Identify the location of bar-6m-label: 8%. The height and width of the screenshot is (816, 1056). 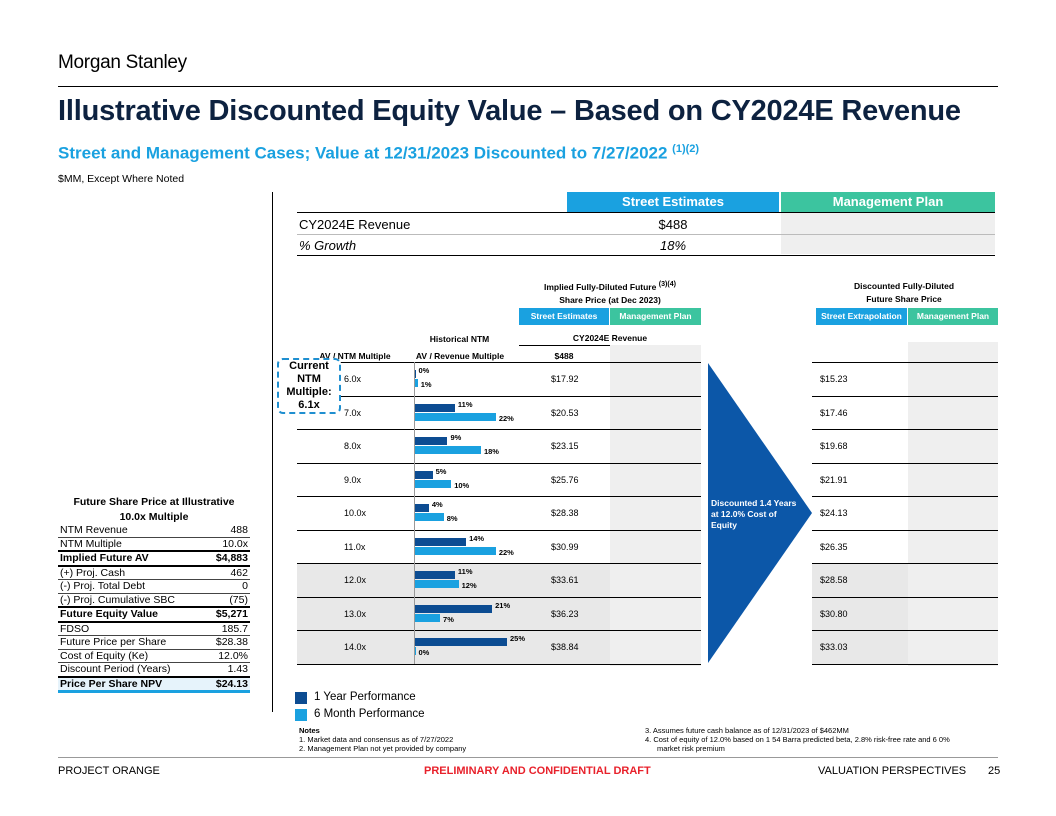
(452, 518).